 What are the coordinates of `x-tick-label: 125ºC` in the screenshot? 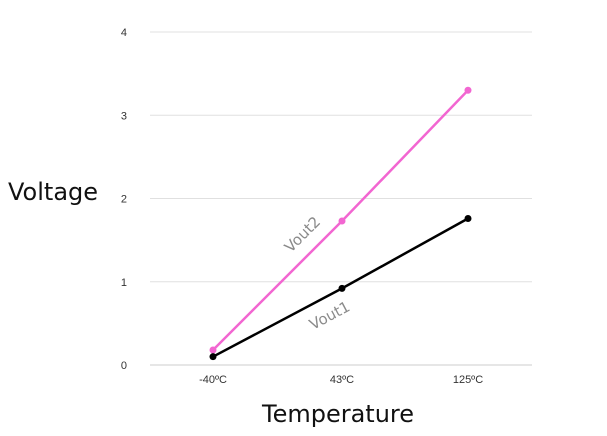 It's located at (468, 380).